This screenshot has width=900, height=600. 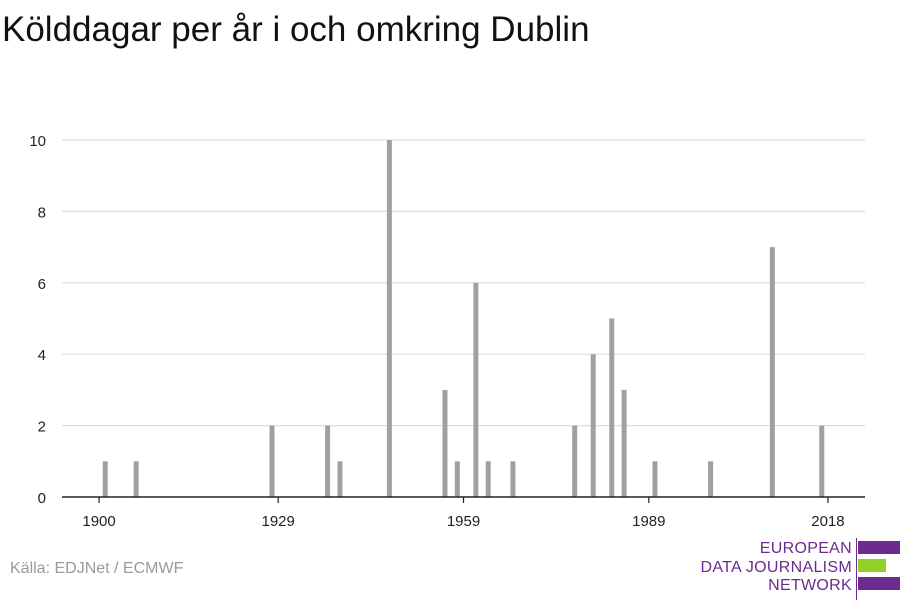 What do you see at coordinates (463, 521) in the screenshot?
I see `x-tick-label: 1959` at bounding box center [463, 521].